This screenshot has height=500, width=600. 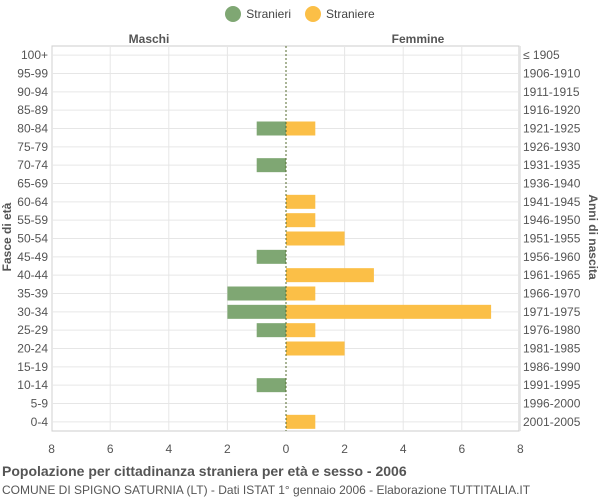 I want to click on age-group-label: 10-14, so click(x=32, y=385).